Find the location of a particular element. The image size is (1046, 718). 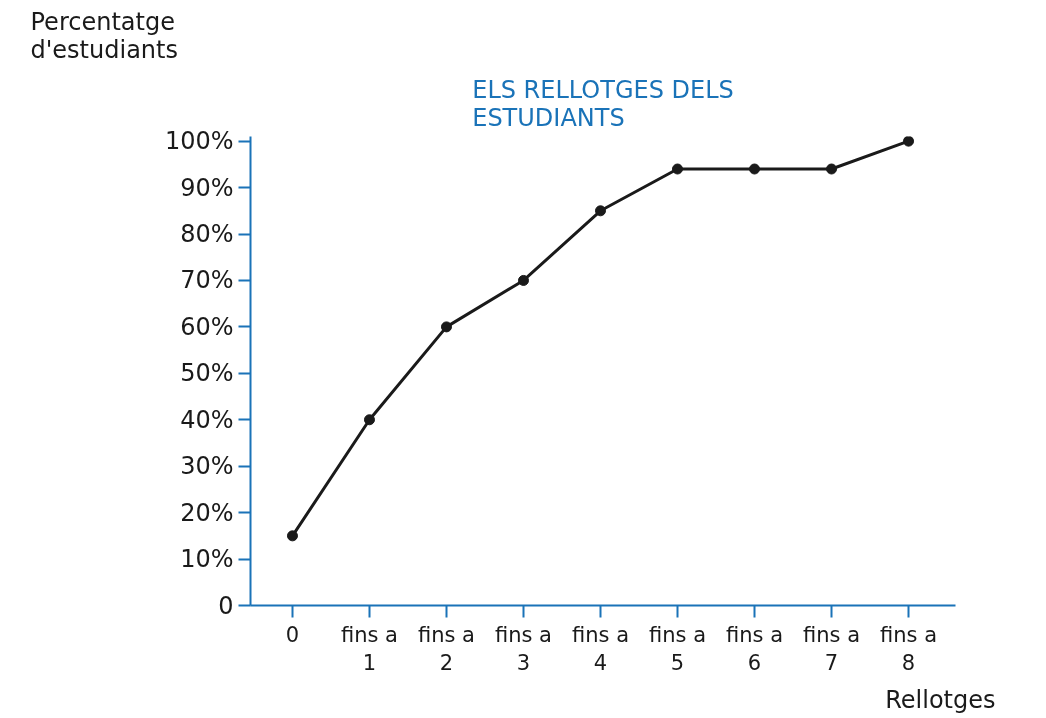

y-tick-label: 20% is located at coordinates (207, 512).